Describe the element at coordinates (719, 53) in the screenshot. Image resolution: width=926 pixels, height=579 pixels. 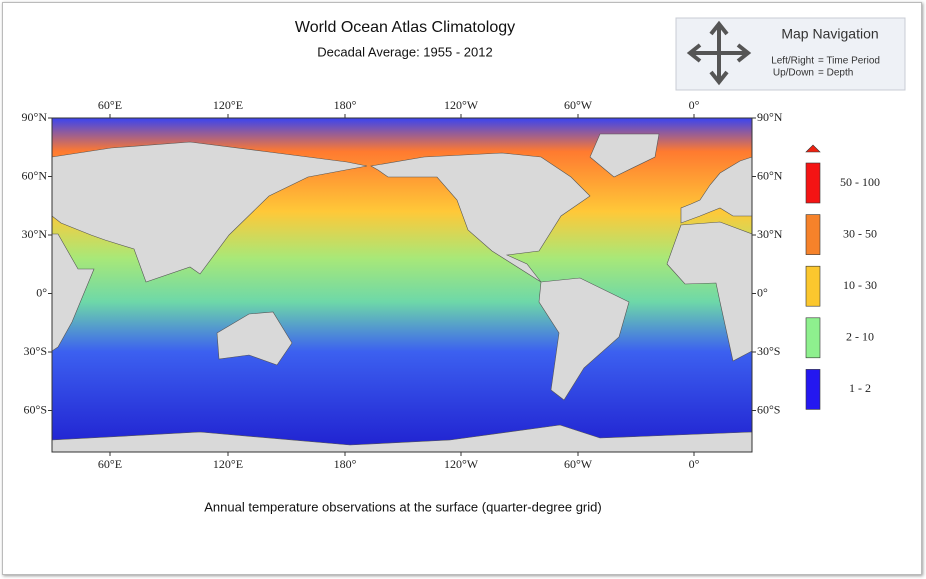
I see `navigation-arrows` at that location.